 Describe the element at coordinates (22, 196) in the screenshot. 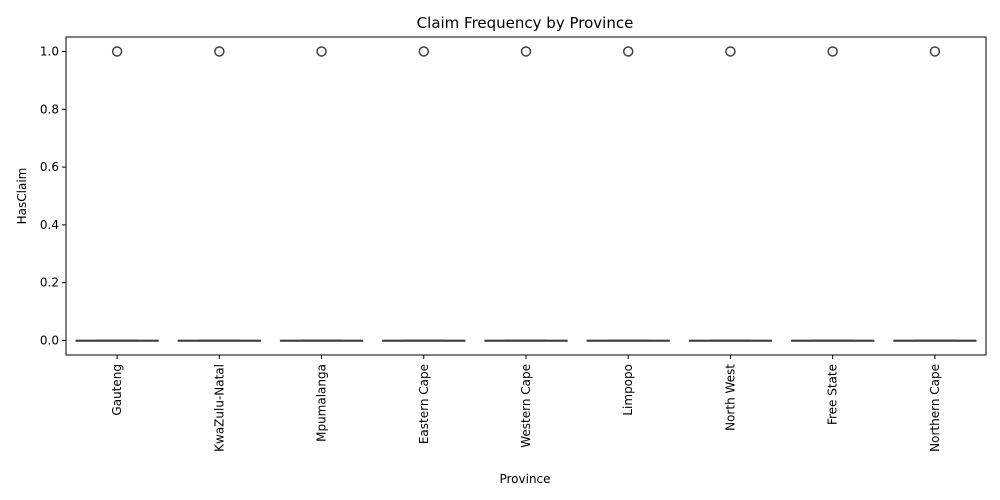

I see `y-axis-label: HasClaim` at that location.